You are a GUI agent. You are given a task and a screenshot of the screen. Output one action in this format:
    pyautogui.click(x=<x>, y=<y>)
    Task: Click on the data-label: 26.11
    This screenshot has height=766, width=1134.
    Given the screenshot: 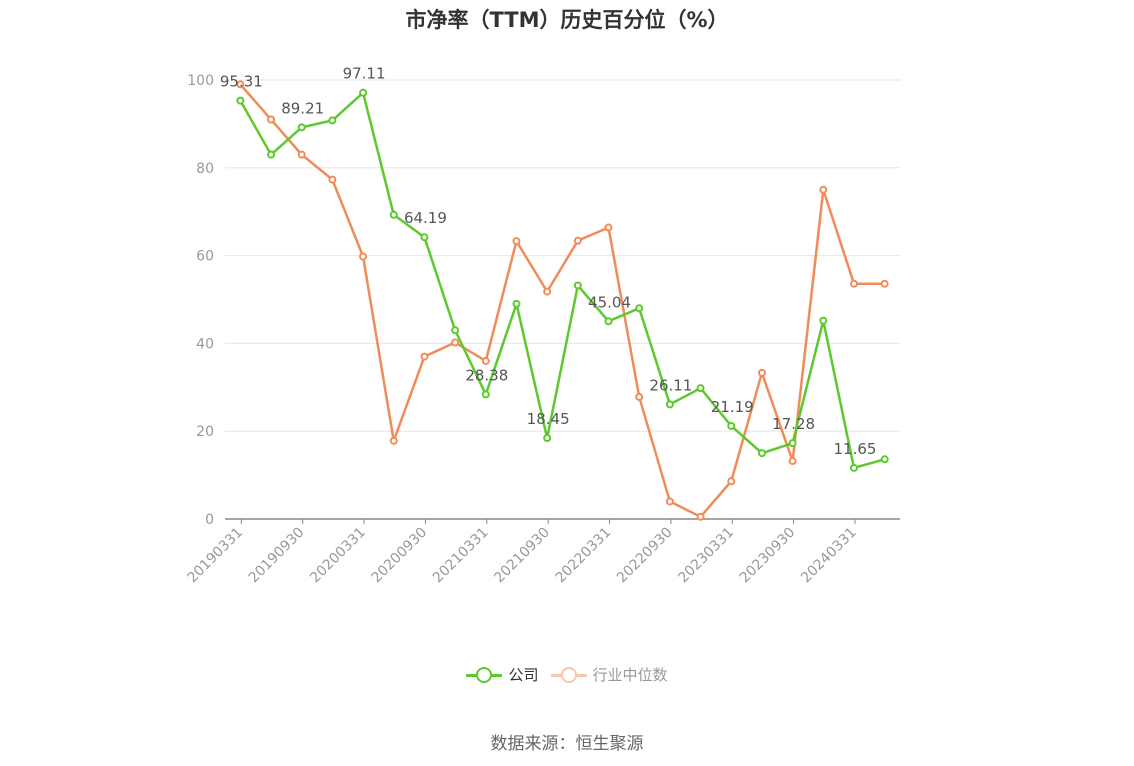 What is the action you would take?
    pyautogui.click(x=670, y=385)
    